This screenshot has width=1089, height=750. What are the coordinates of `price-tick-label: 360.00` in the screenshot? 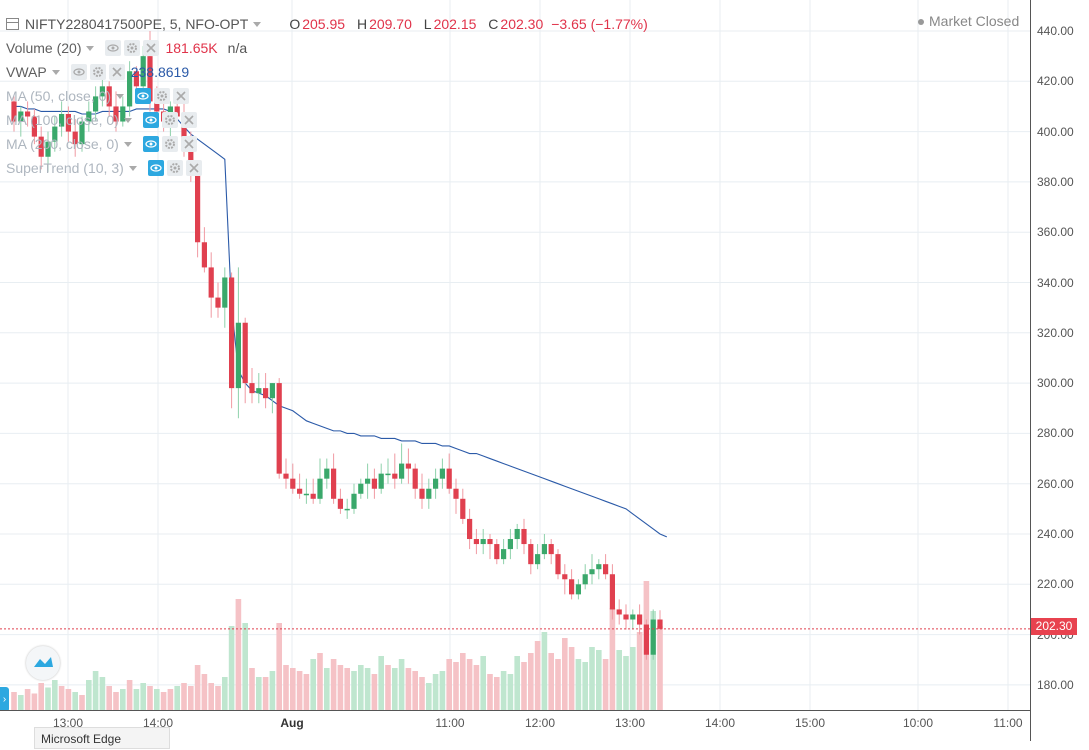 It's located at (1055, 232).